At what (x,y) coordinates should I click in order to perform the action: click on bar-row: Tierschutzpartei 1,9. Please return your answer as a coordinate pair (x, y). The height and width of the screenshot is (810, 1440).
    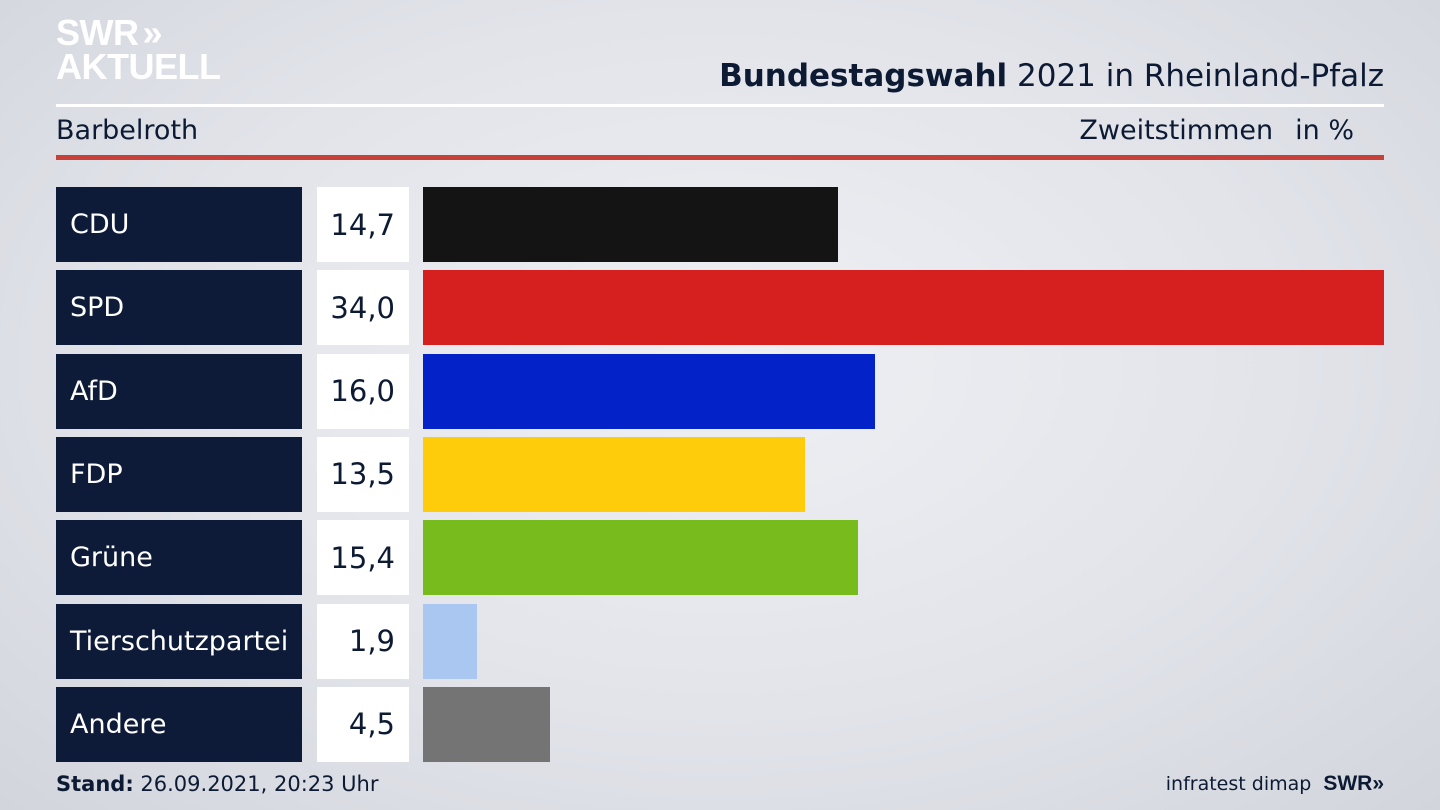
    Looking at the image, I should click on (720, 641).